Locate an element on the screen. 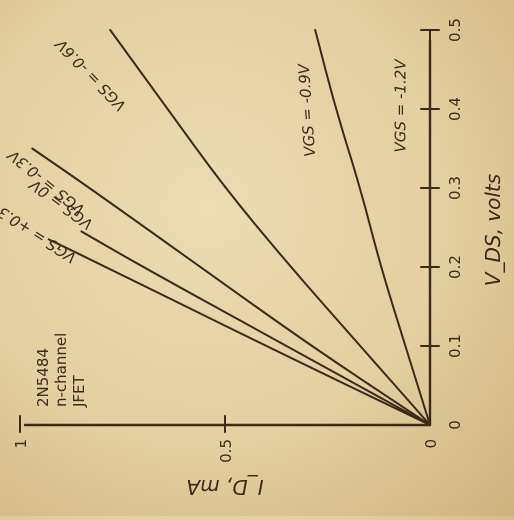  x-tick-label: 0.1 is located at coordinates (455, 346).